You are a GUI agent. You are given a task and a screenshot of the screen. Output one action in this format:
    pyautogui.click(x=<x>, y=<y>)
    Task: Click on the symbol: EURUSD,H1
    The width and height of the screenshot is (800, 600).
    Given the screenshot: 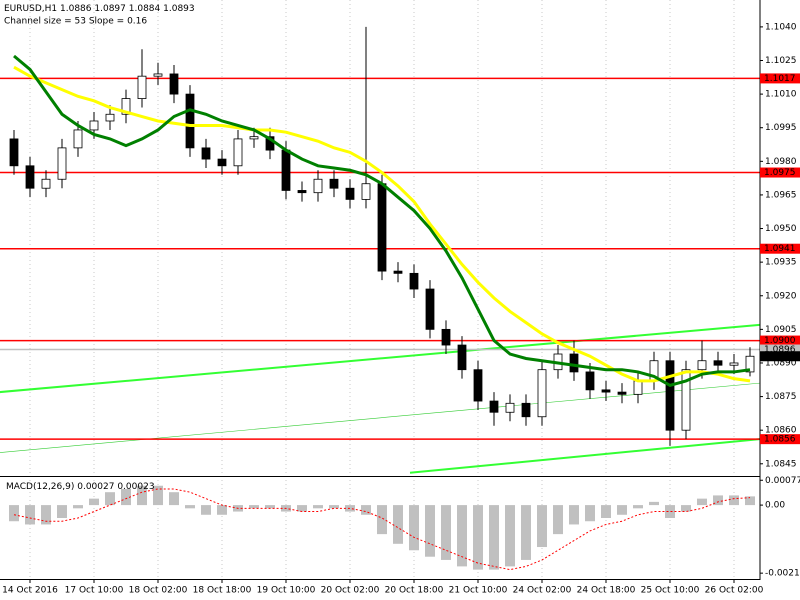 What is the action you would take?
    pyautogui.click(x=30, y=9)
    